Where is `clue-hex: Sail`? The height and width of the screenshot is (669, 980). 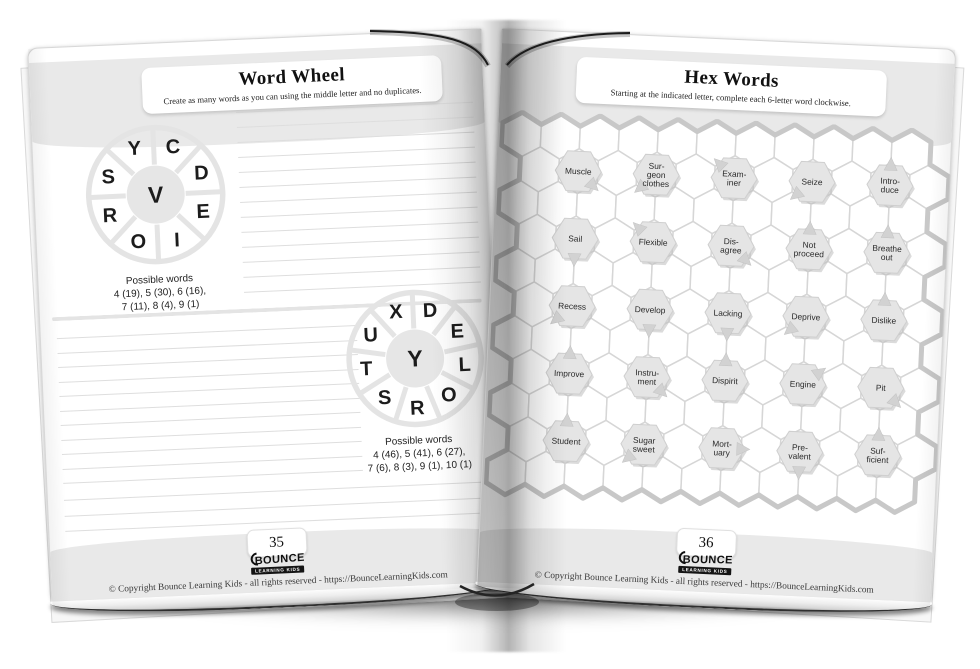
clue-hex: Sail is located at coordinates (576, 242).